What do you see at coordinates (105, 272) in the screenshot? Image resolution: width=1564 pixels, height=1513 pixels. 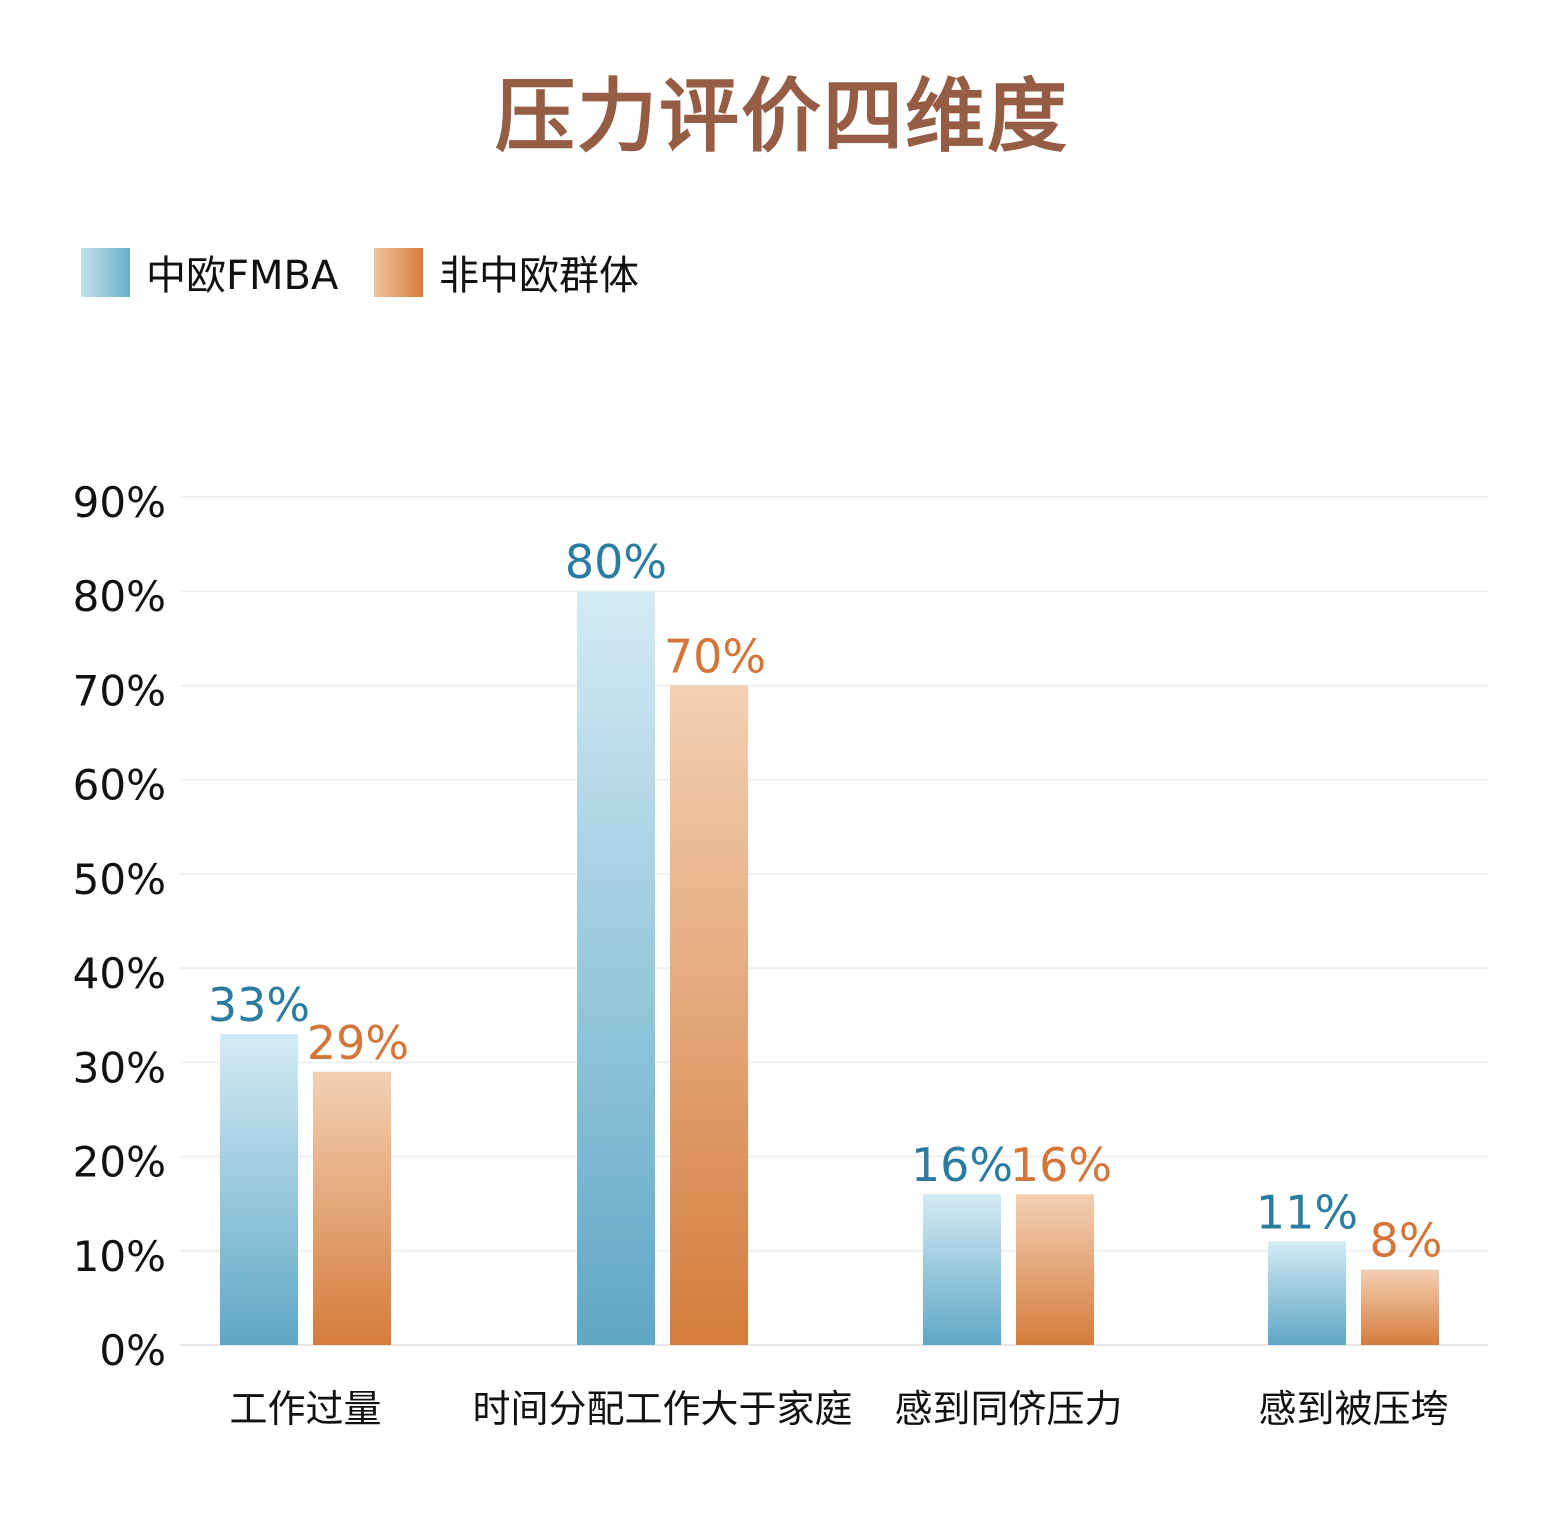 I see `legend-swatch-fmba` at bounding box center [105, 272].